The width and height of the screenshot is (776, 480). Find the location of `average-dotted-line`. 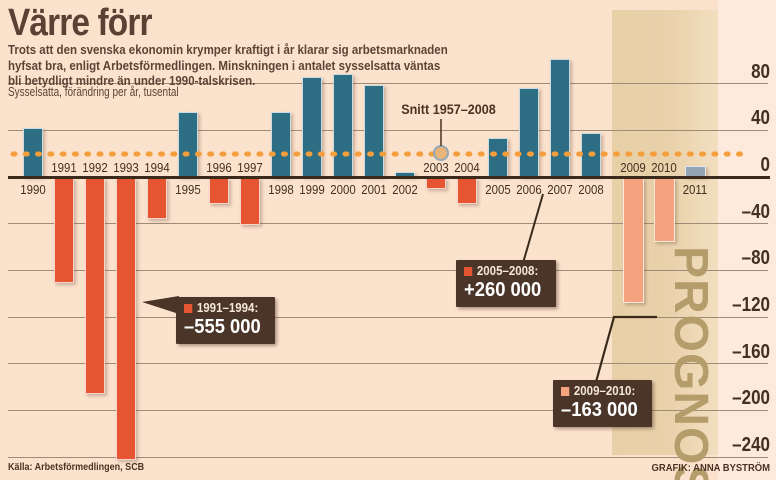

average-dotted-line is located at coordinates (376, 154).